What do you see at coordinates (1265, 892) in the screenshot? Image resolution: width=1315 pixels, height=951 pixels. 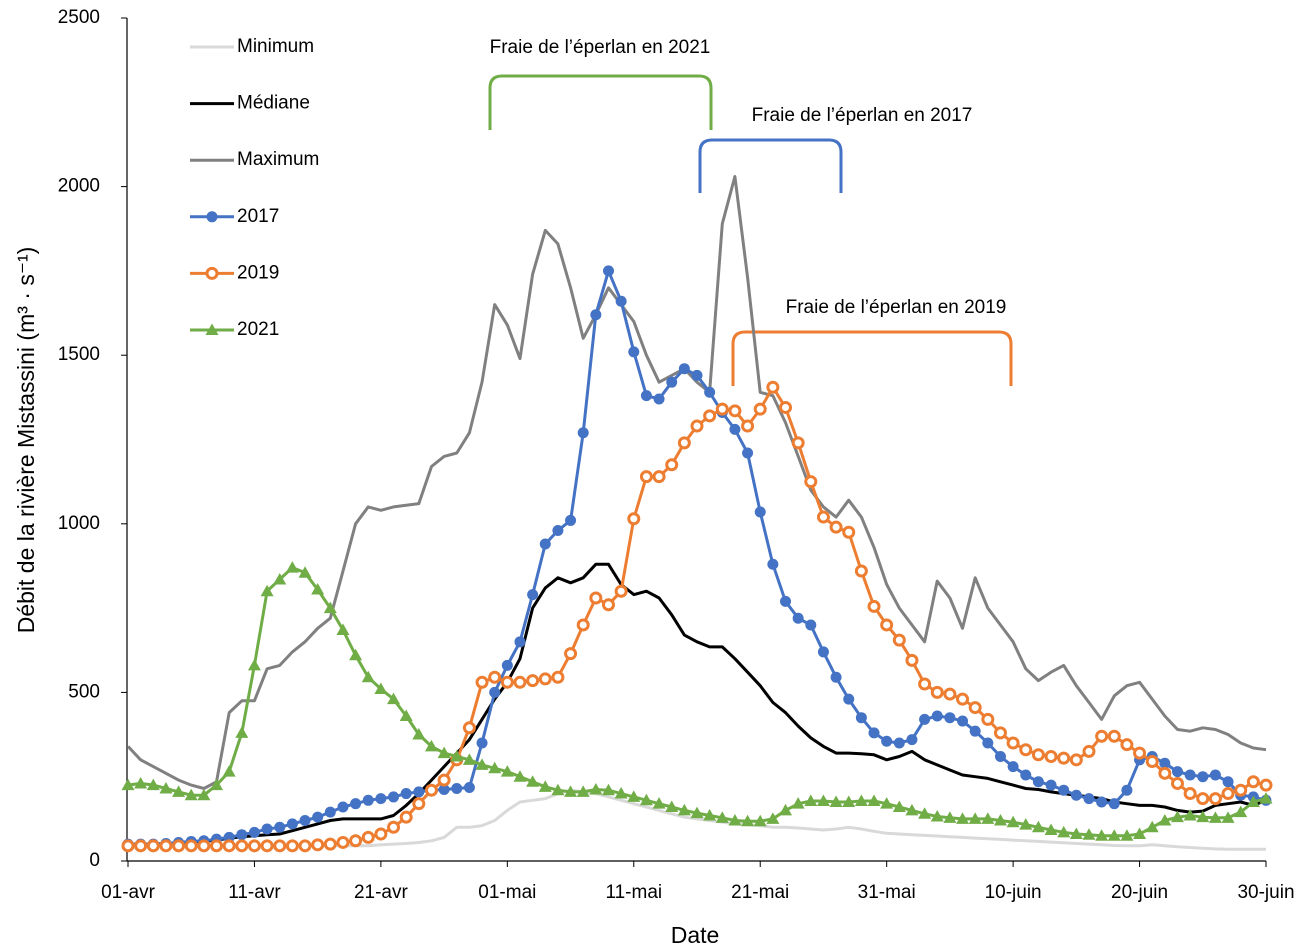 I see `x-tick-label: 30-juin` at bounding box center [1265, 892].